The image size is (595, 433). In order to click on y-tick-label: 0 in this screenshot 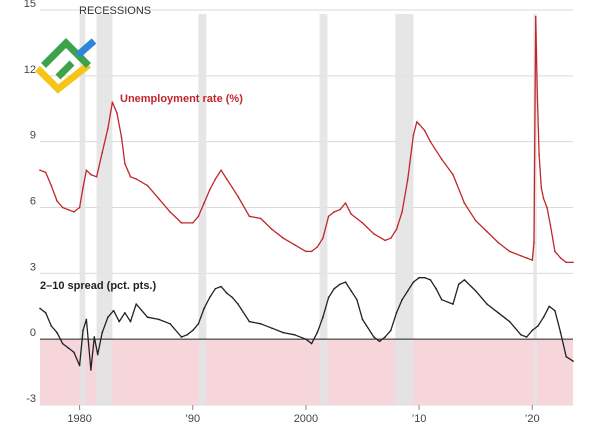, I will do `click(33, 333)`.